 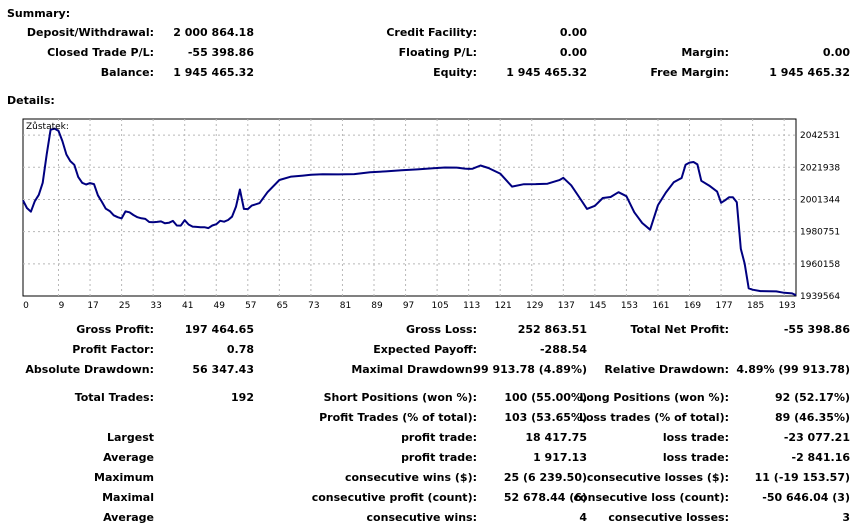 I want to click on y-tick-label: 1980751, so click(x=820, y=233).